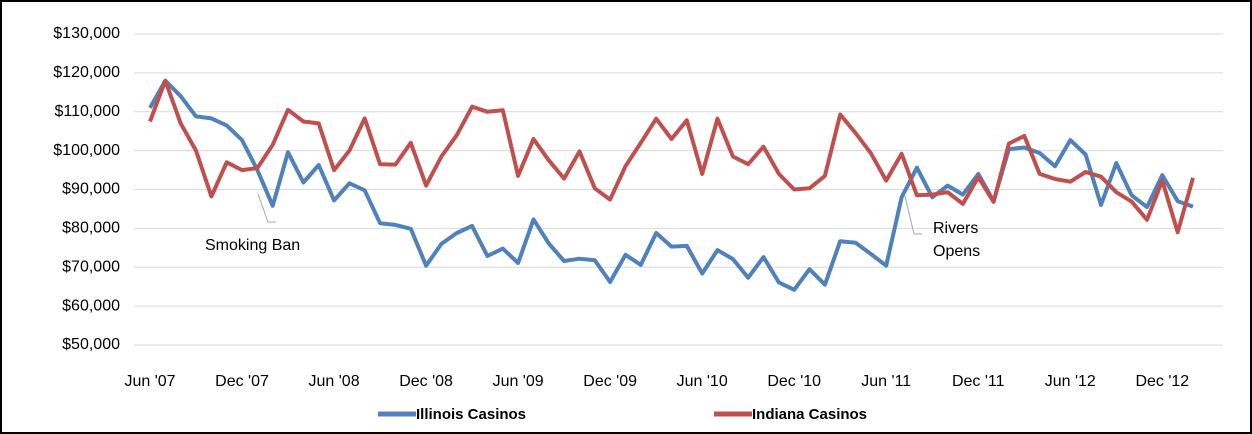 This screenshot has height=434, width=1252. What do you see at coordinates (956, 251) in the screenshot?
I see `annotation: Opens` at bounding box center [956, 251].